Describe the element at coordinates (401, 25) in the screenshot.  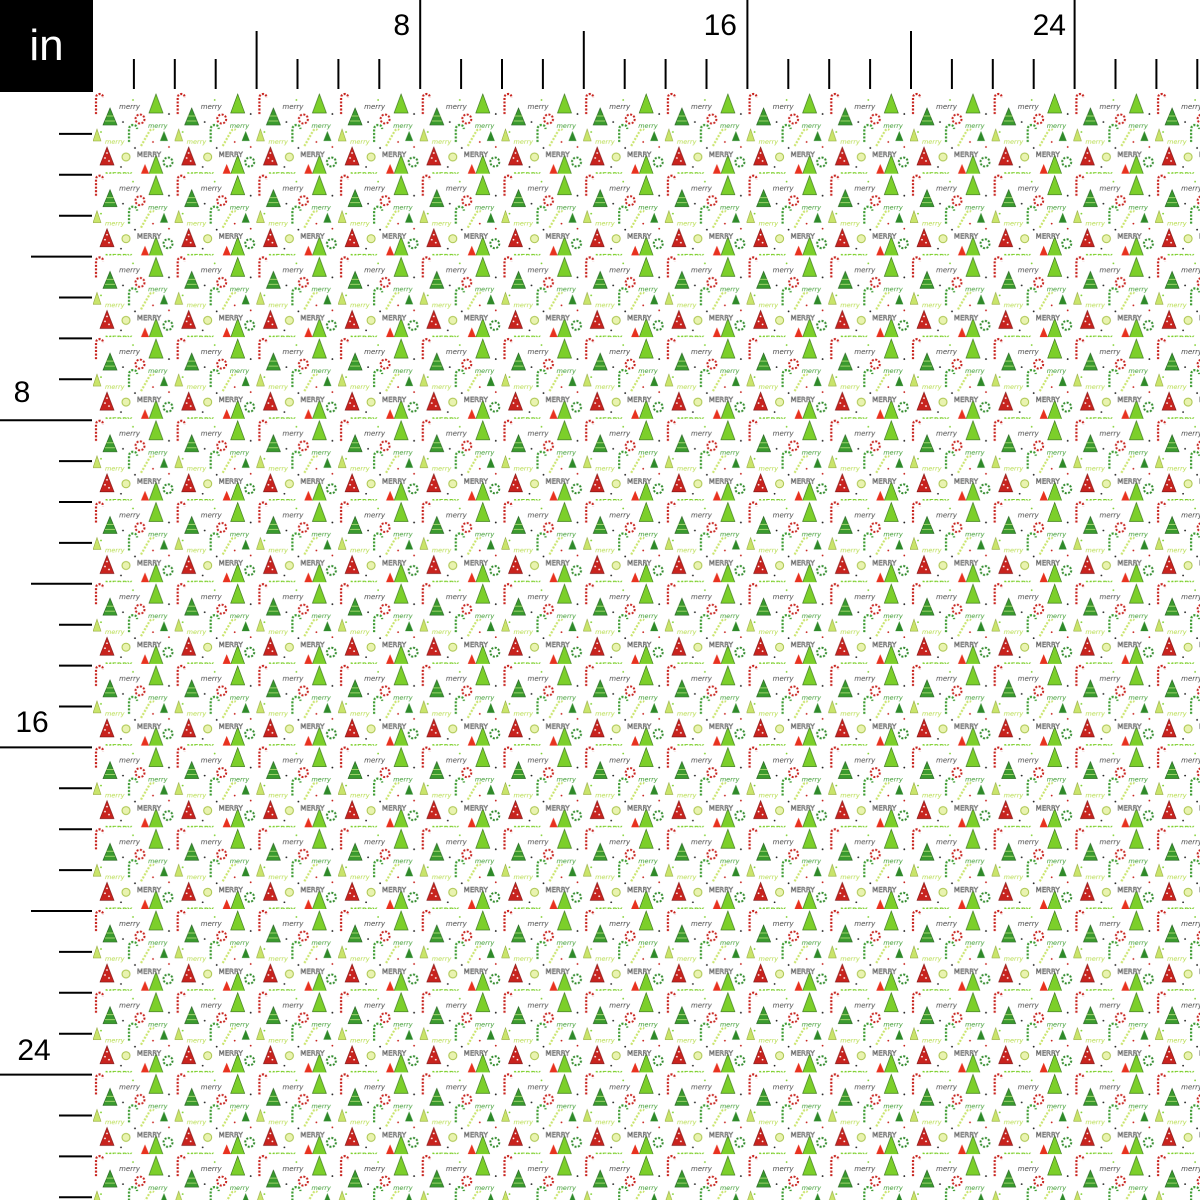
I see `top-label-8: 8` at that location.